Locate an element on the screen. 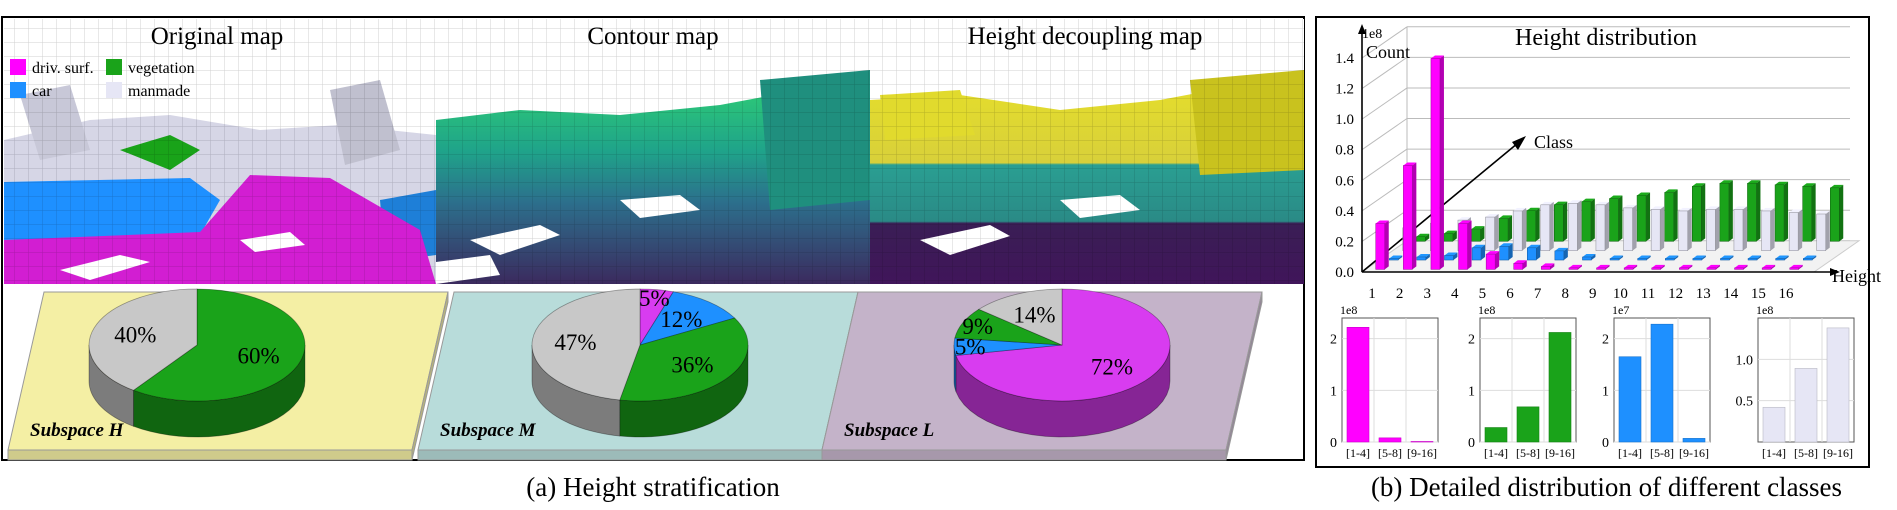 The width and height of the screenshot is (1897, 510). legend-swatch-driv-surf is located at coordinates (18, 67).